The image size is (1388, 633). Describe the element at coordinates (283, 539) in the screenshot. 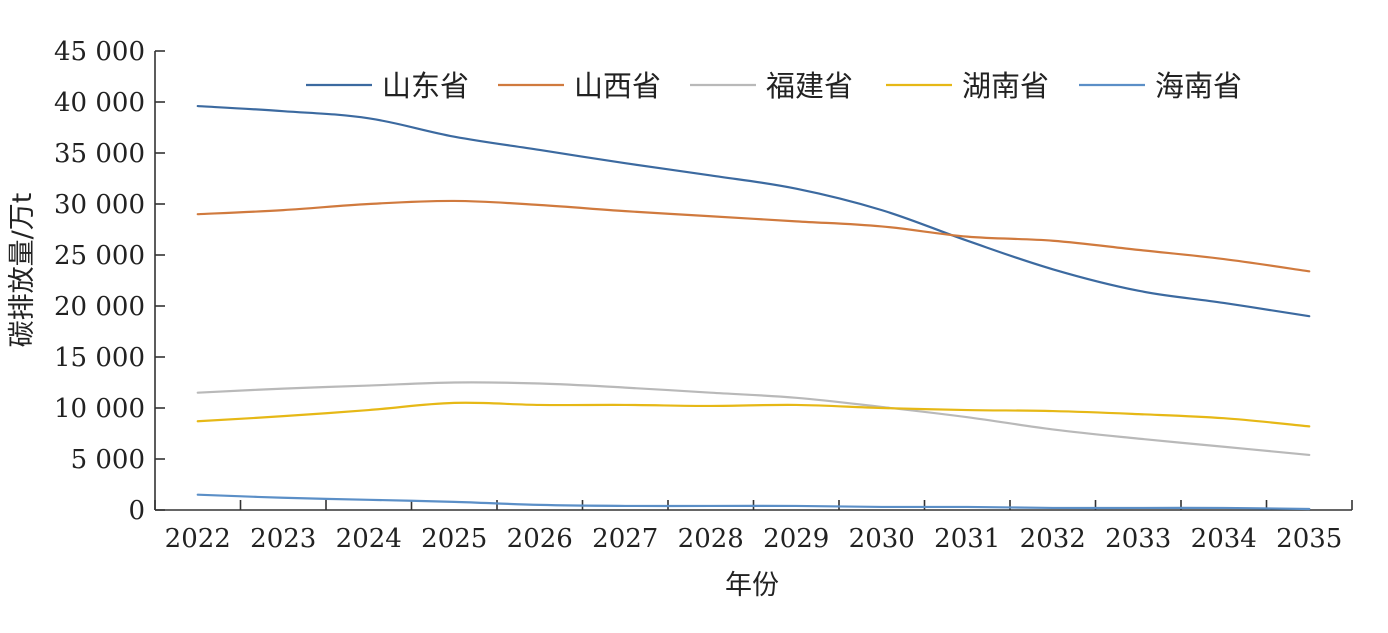

I see `x-tick-label: 2023` at that location.